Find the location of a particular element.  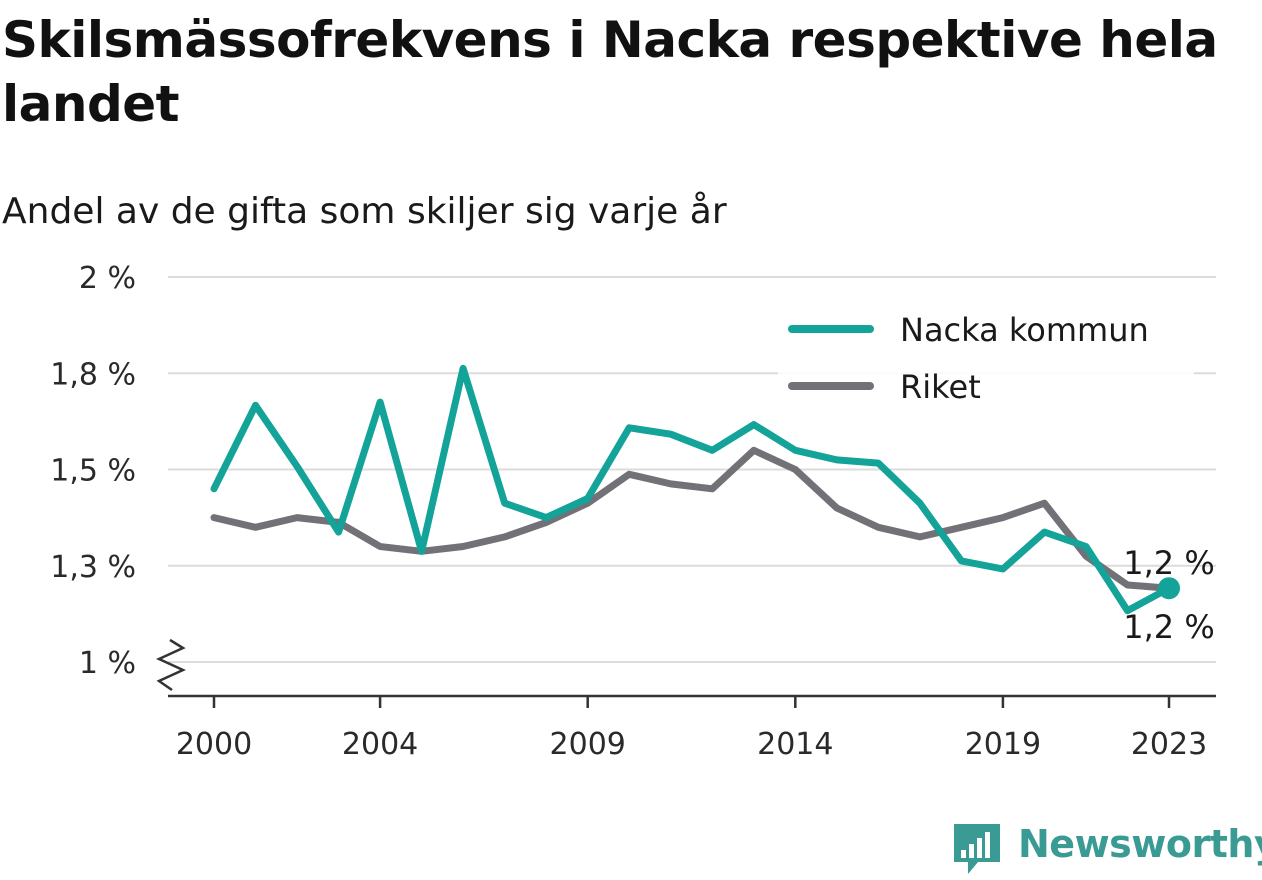

y-tick-label: 1,5 % is located at coordinates (93, 471).